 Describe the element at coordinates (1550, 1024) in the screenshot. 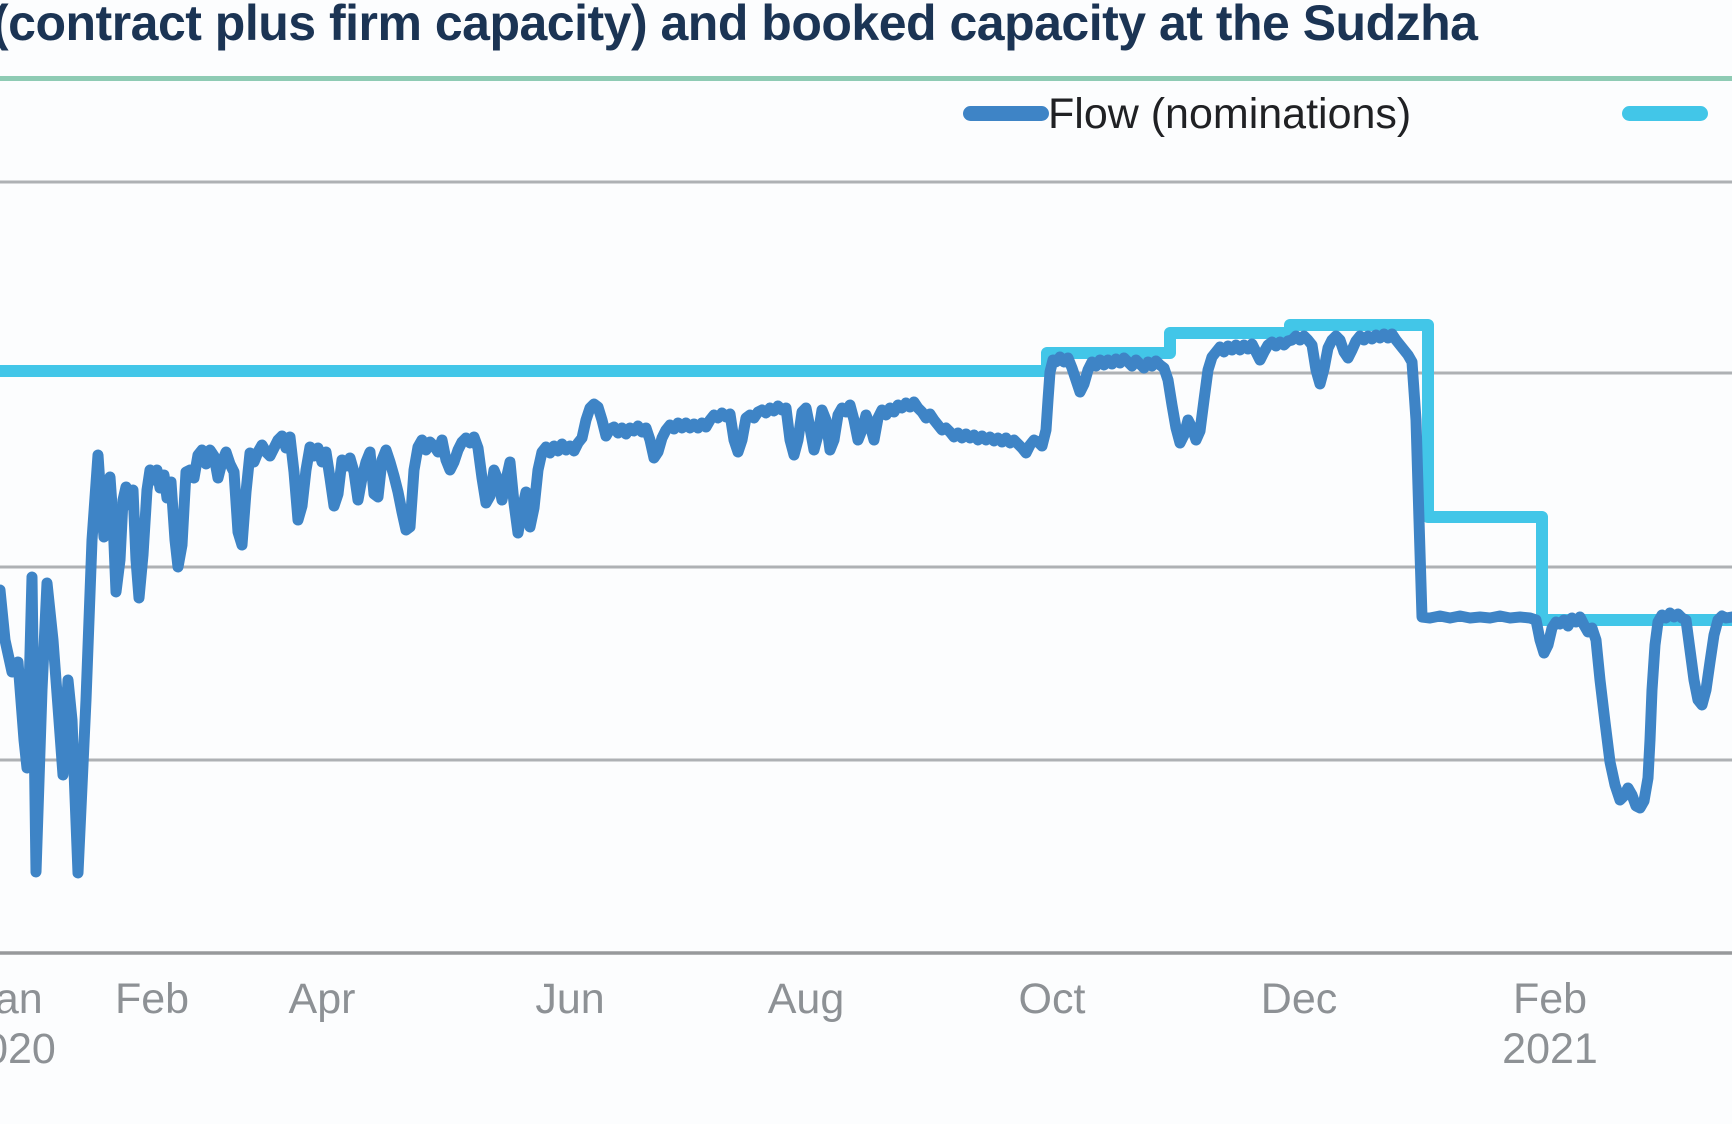

I see `x-axis-tick-label: Feb 2021` at that location.